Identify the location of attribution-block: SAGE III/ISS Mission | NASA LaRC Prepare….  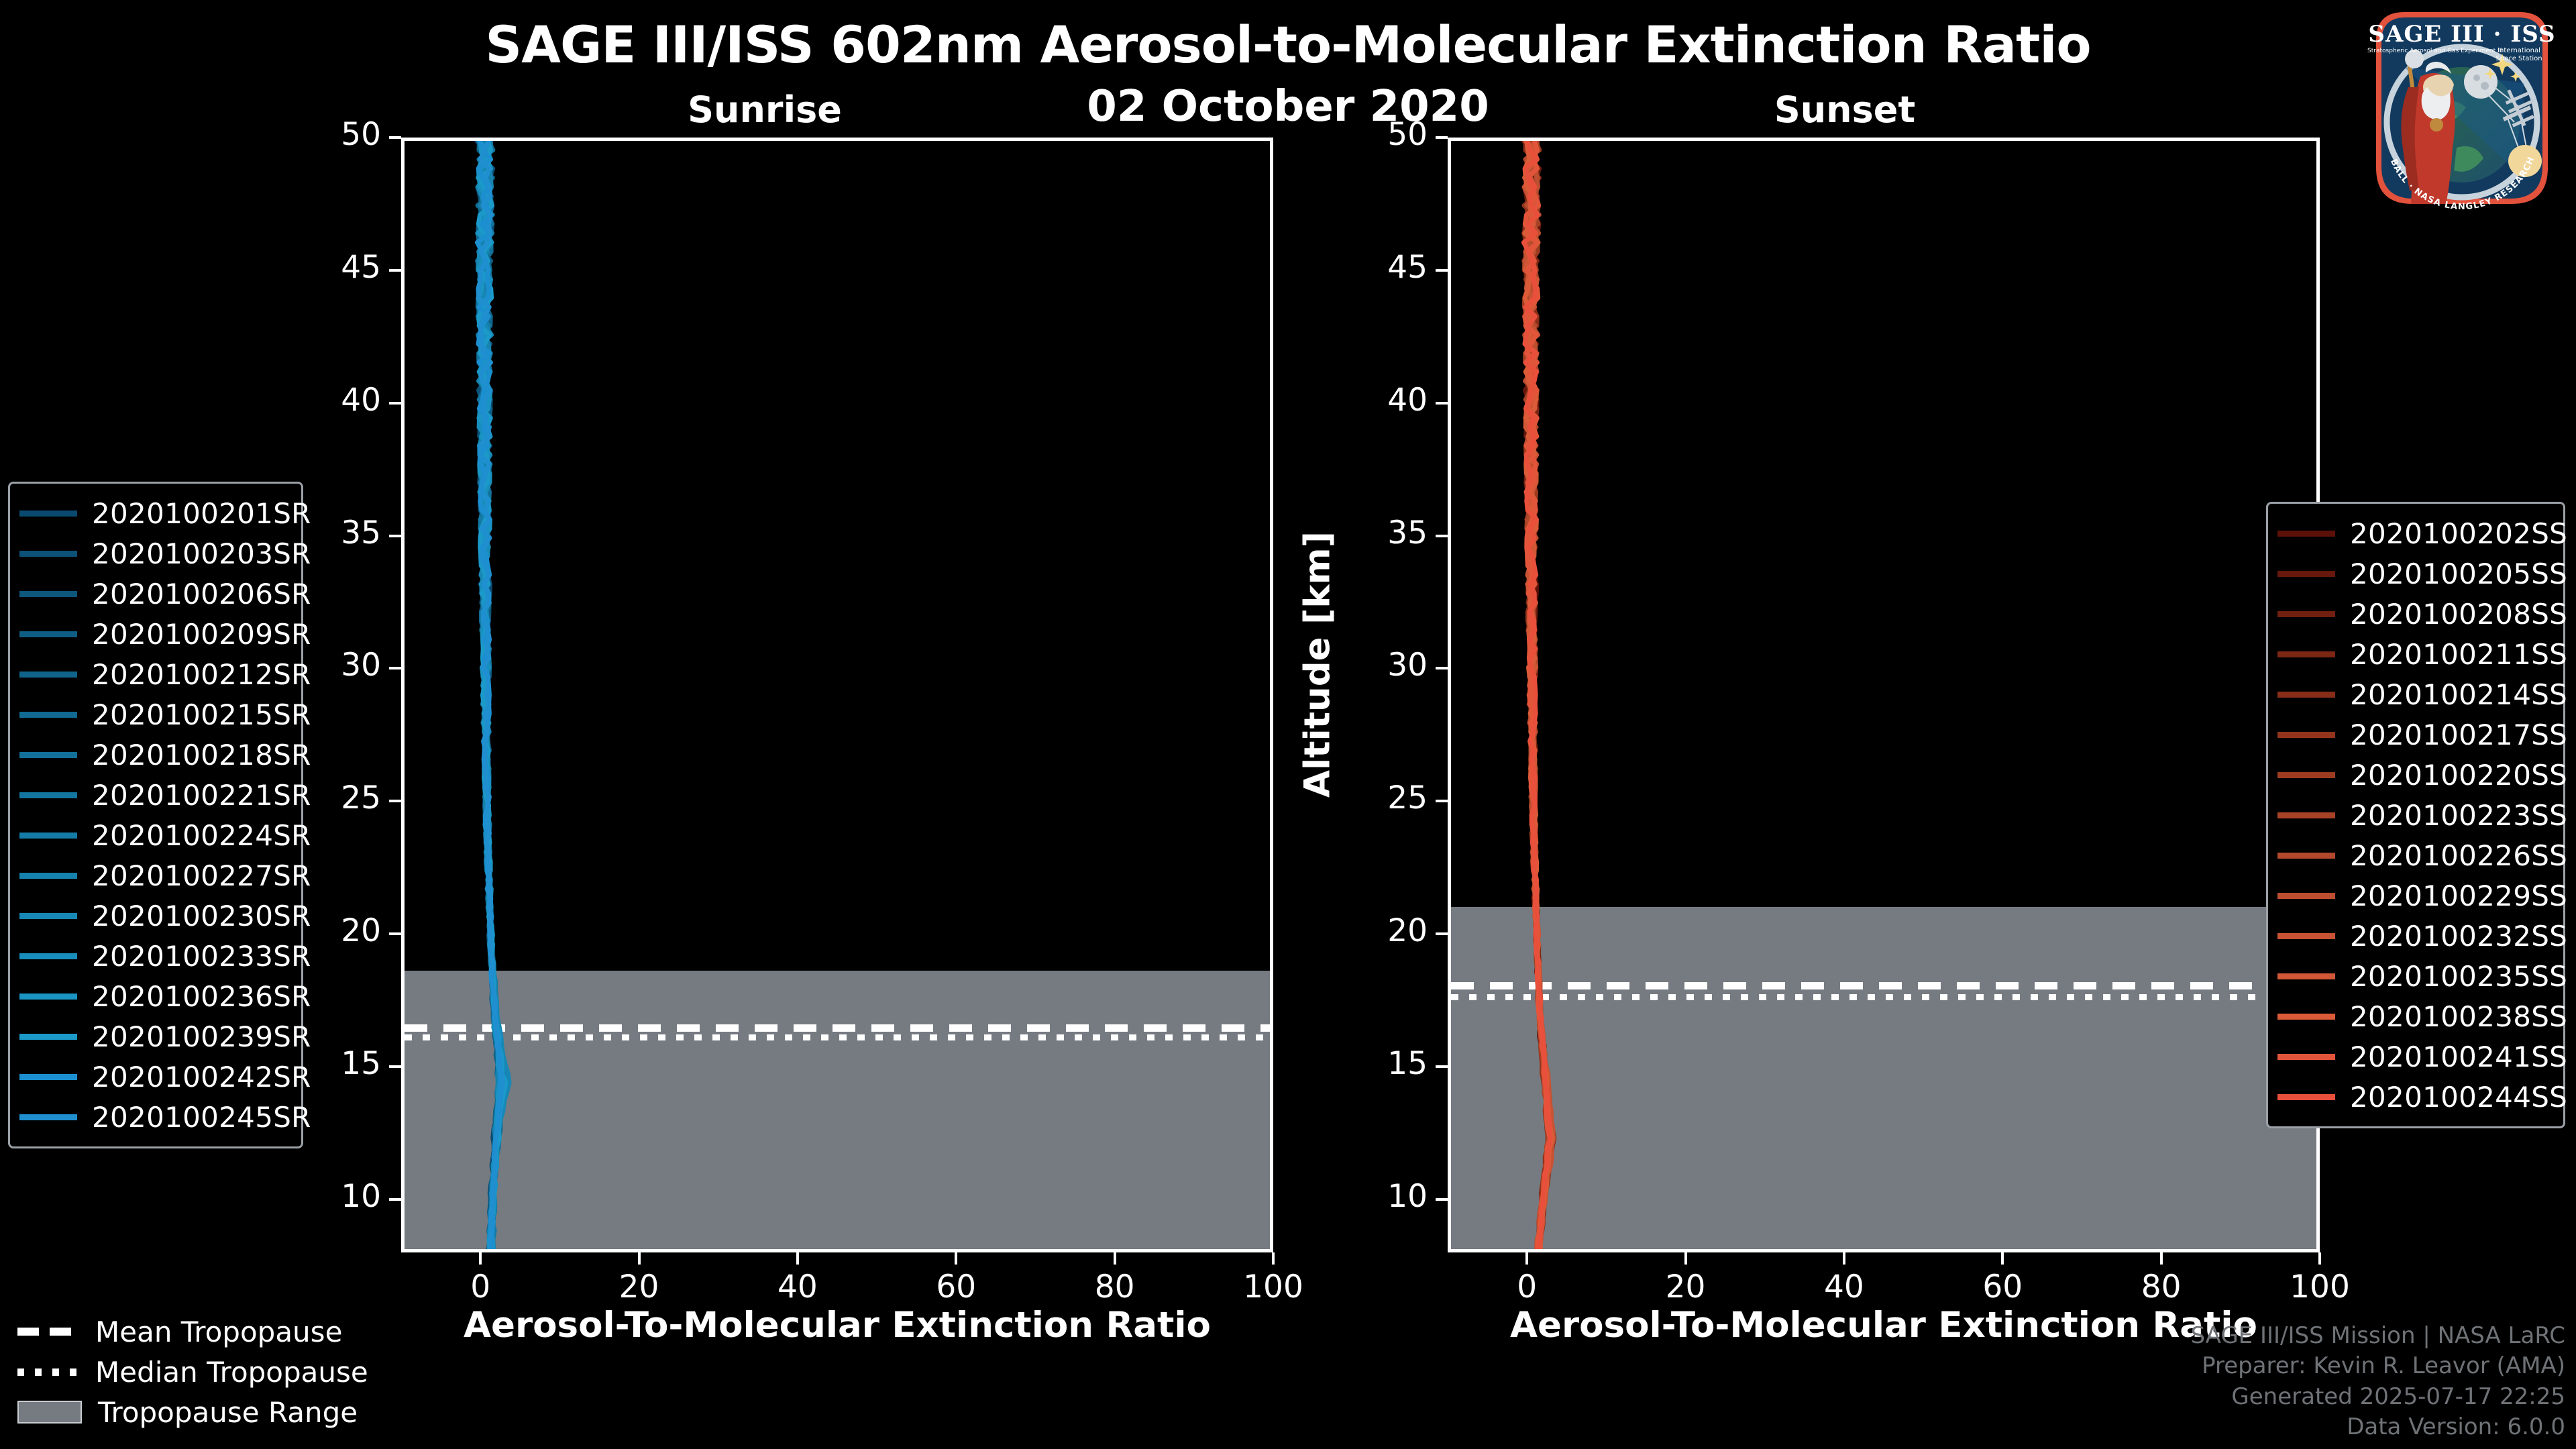
(2377, 1381).